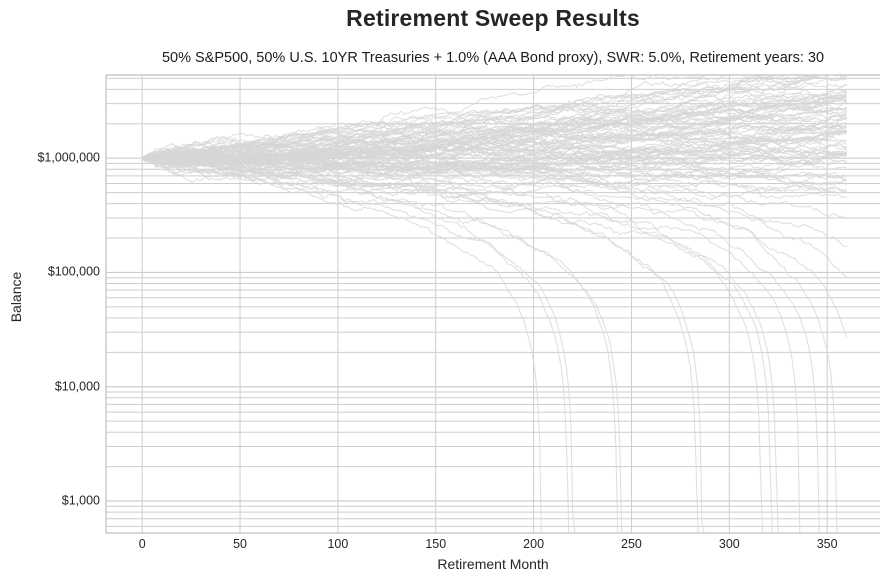  I want to click on y-tick-label: $100,000, so click(73, 272).